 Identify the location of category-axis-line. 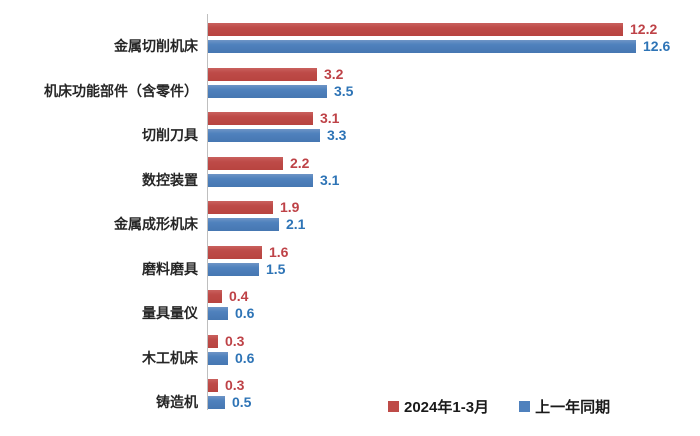
(207, 212).